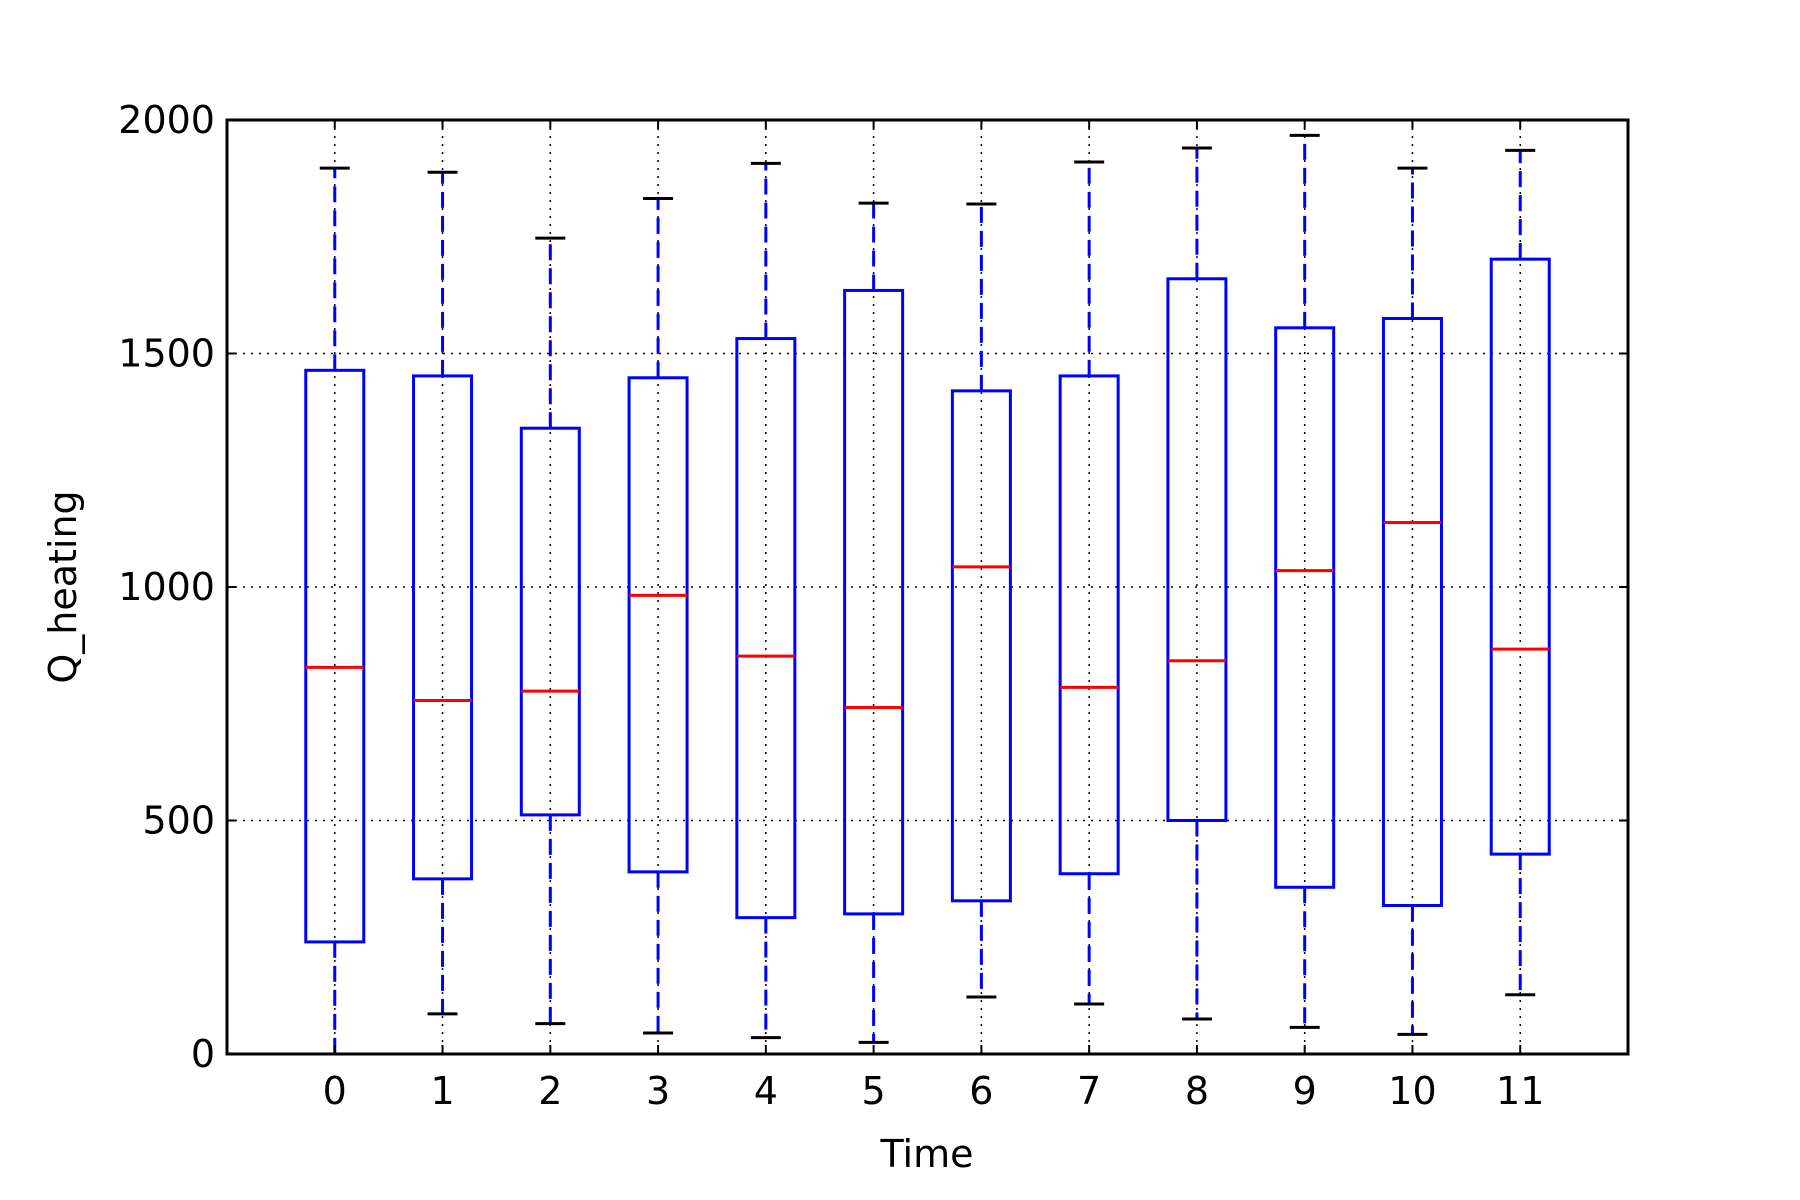 The image size is (1800, 1200). I want to click on x-tick-label: 3, so click(658, 1091).